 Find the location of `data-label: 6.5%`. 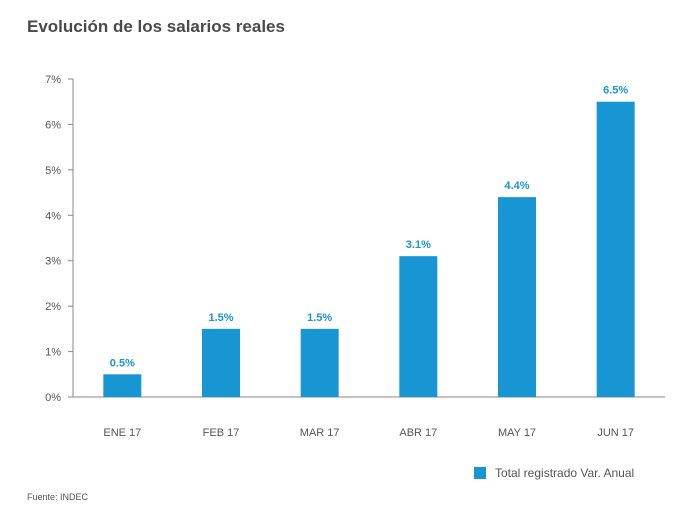

data-label: 6.5% is located at coordinates (615, 91).